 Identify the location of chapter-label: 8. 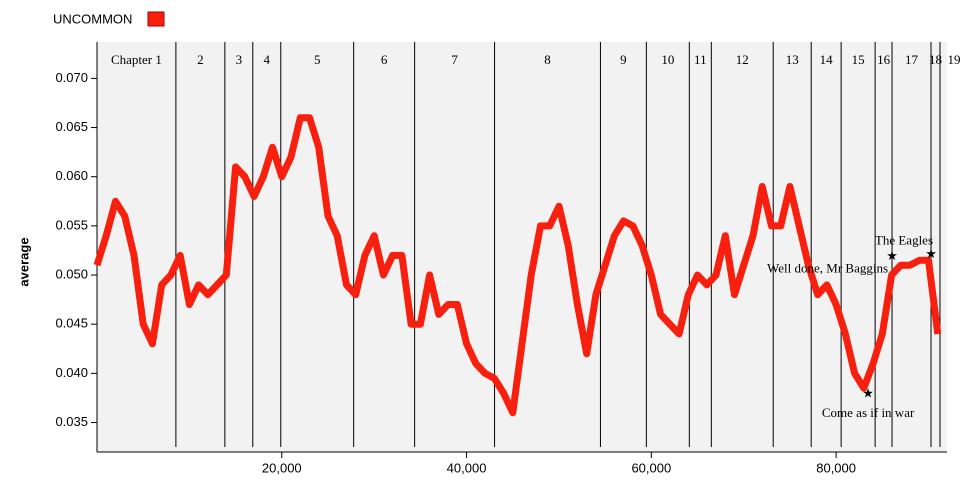
(547, 59).